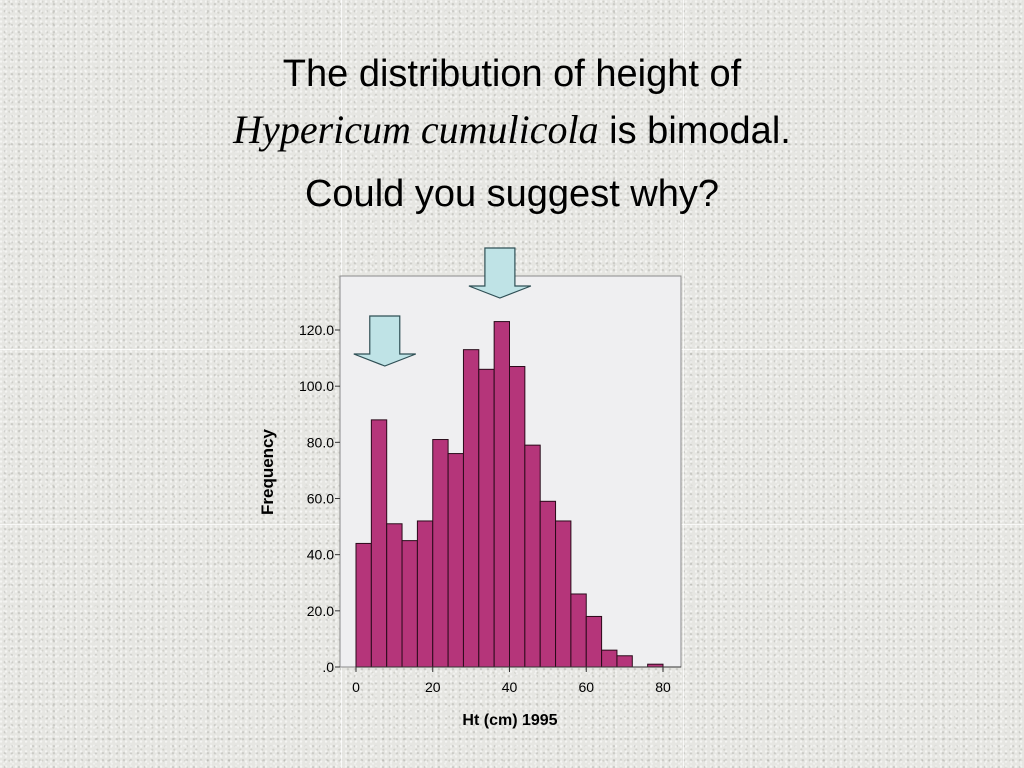 The width and height of the screenshot is (1024, 768). What do you see at coordinates (384, 341) in the screenshot?
I see `left-mode-arrow-icon` at bounding box center [384, 341].